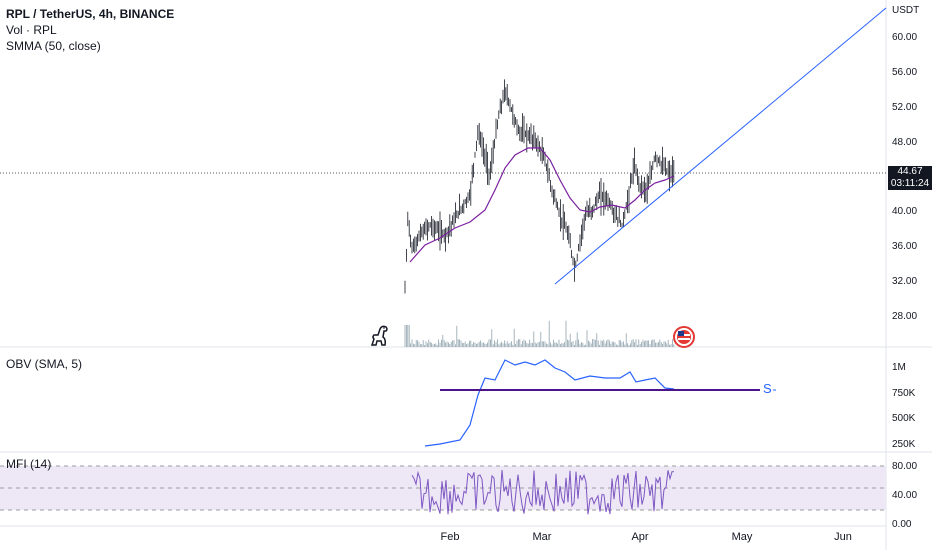 The height and width of the screenshot is (550, 932). What do you see at coordinates (543, 492) in the screenshot?
I see `mfi-line` at bounding box center [543, 492].